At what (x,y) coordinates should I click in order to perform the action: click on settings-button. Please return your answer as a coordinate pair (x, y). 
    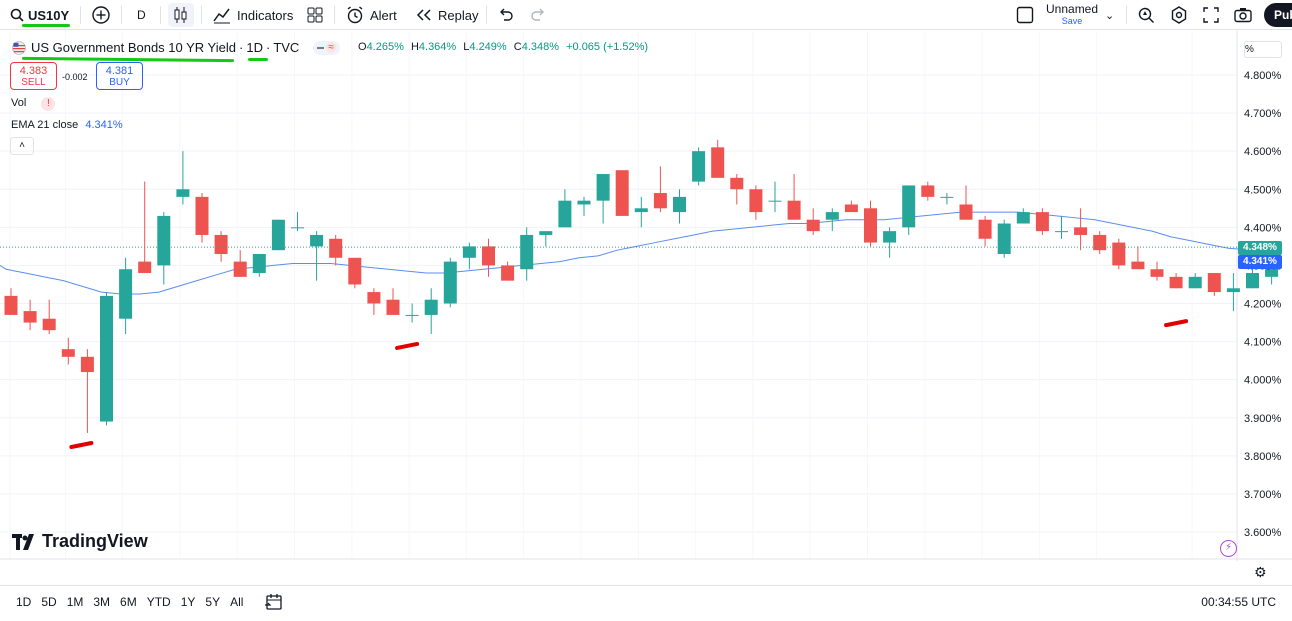
    Looking at the image, I should click on (1179, 15).